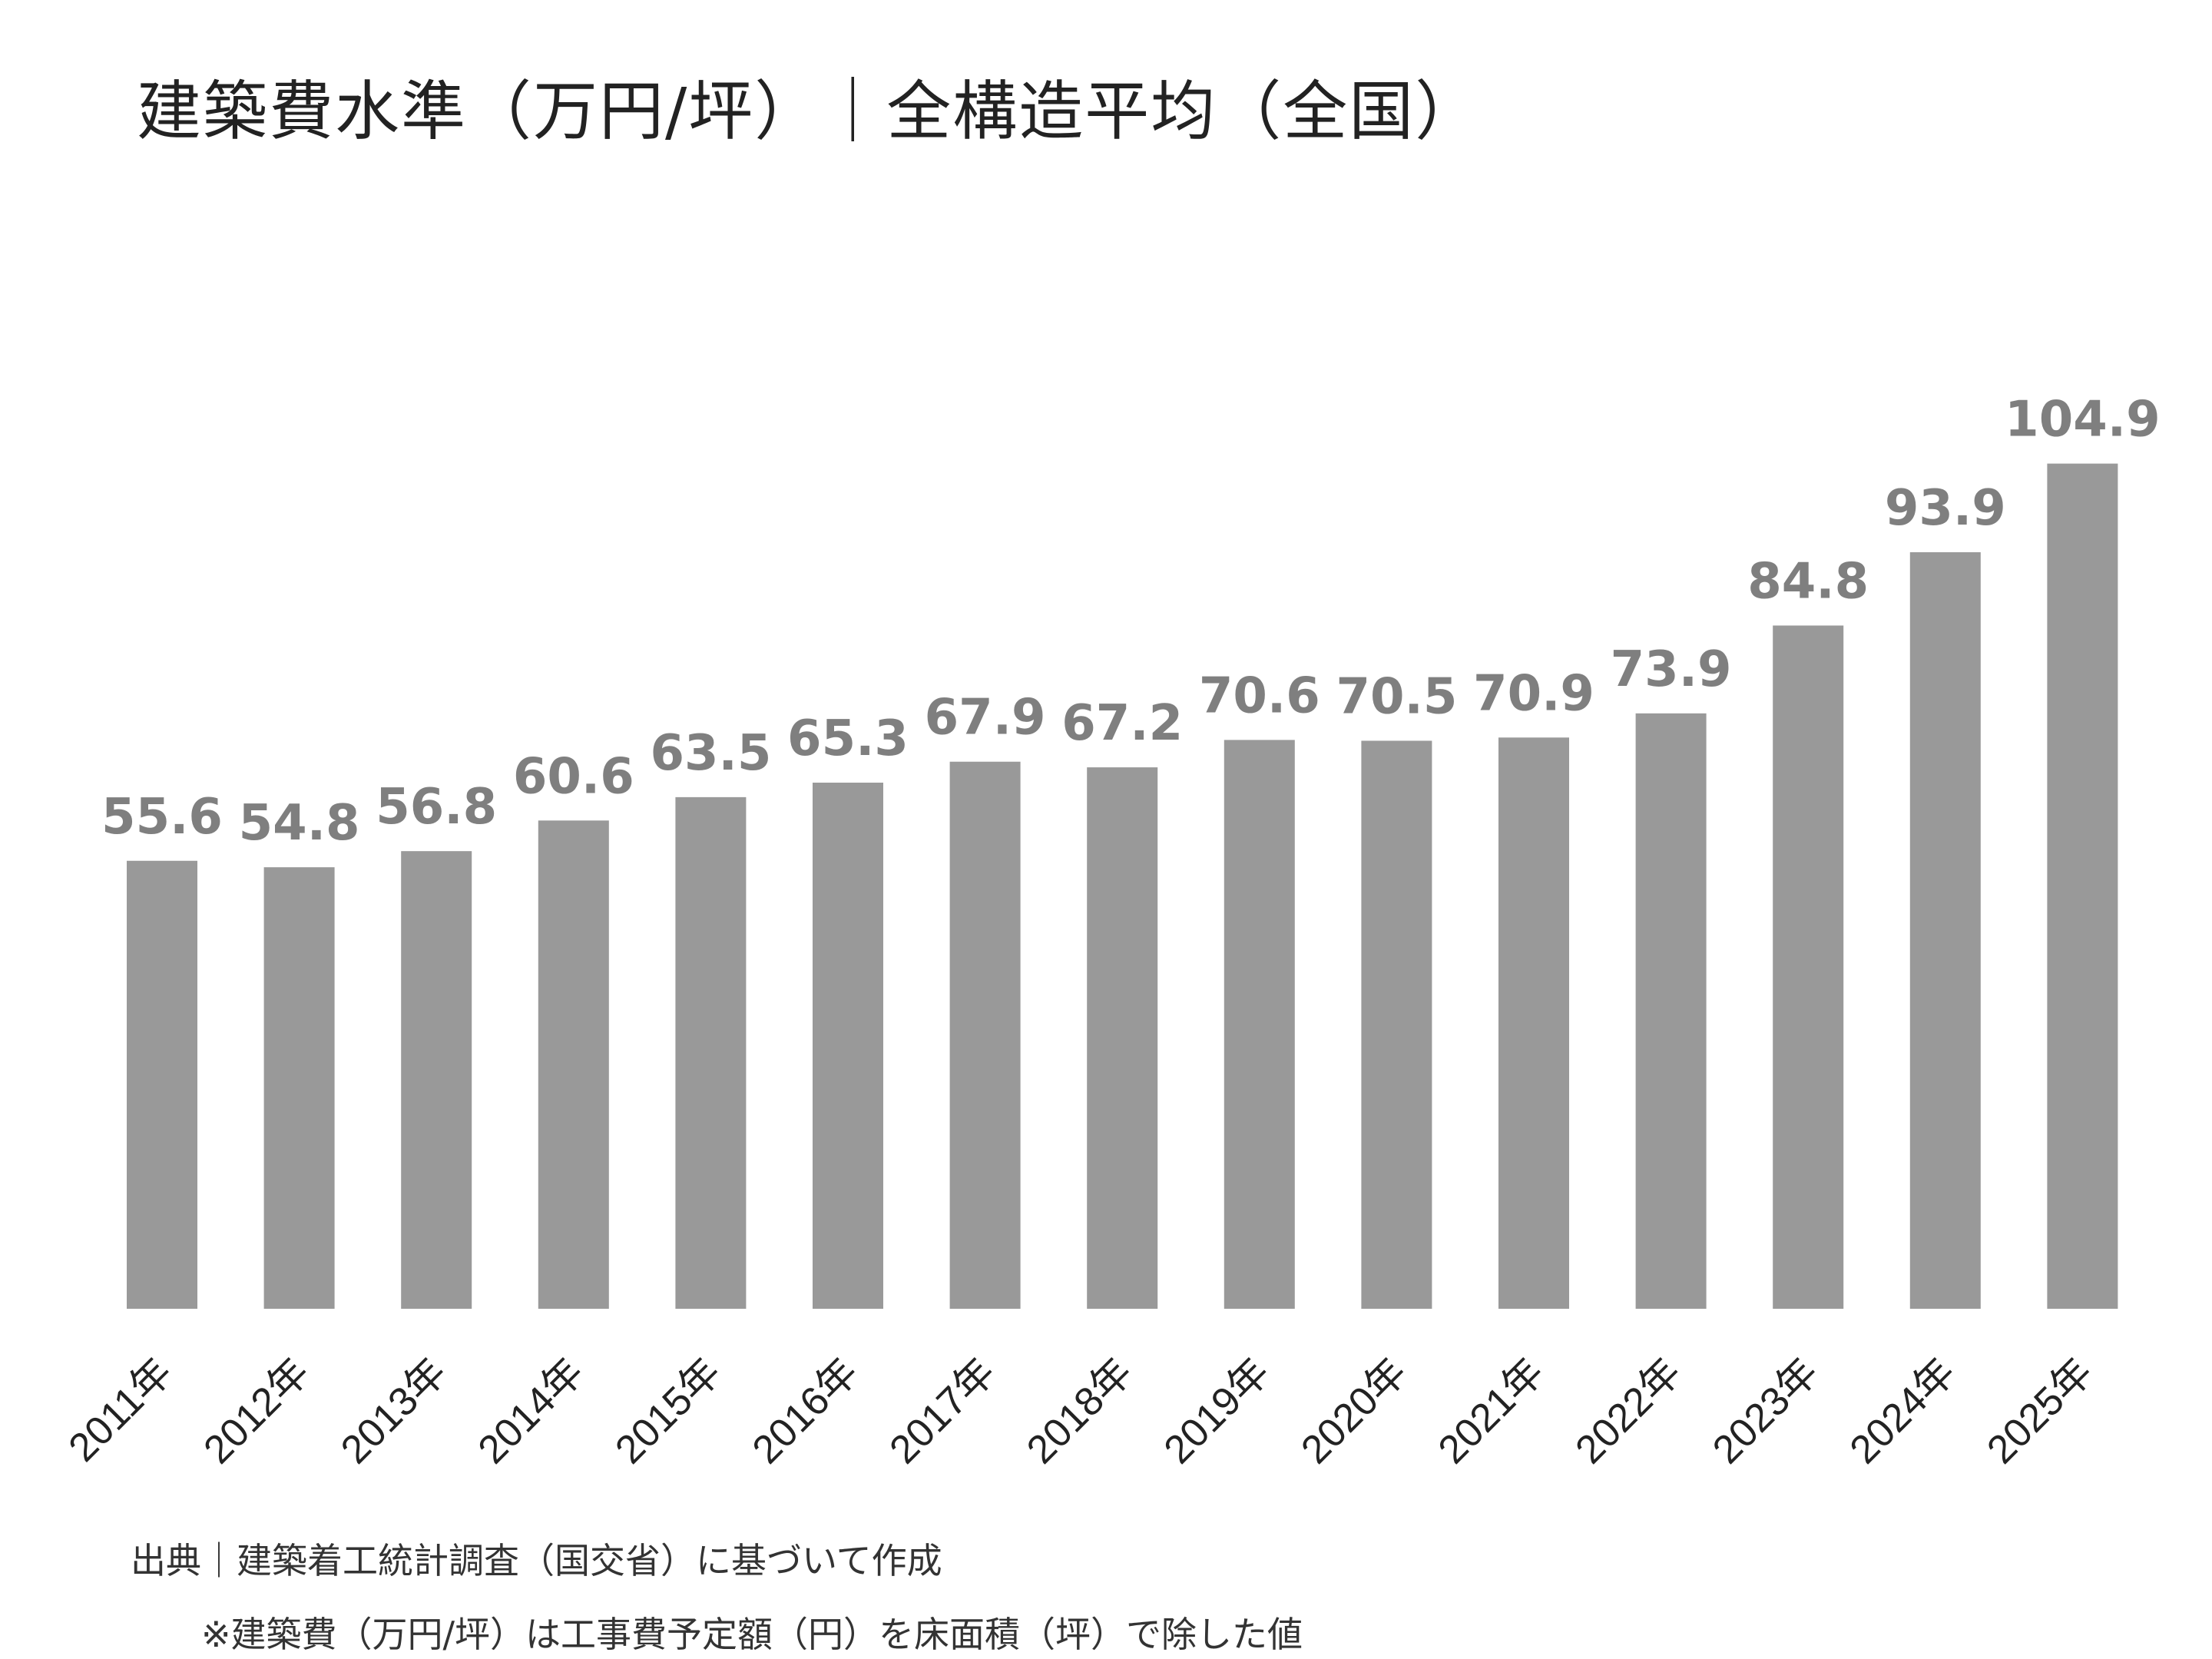 This screenshot has height=1659, width=2212. I want to click on x-tick-label: 2017年, so click(944, 1411).